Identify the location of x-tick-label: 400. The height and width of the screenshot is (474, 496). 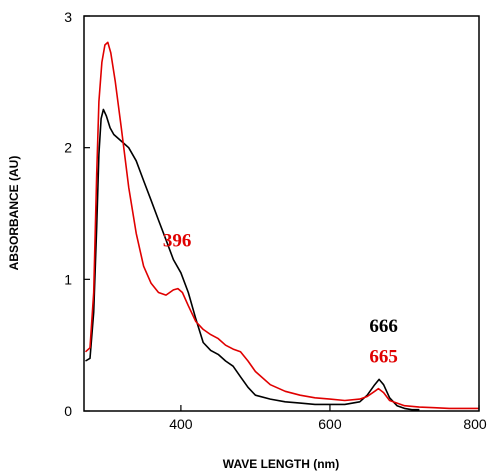
(181, 424).